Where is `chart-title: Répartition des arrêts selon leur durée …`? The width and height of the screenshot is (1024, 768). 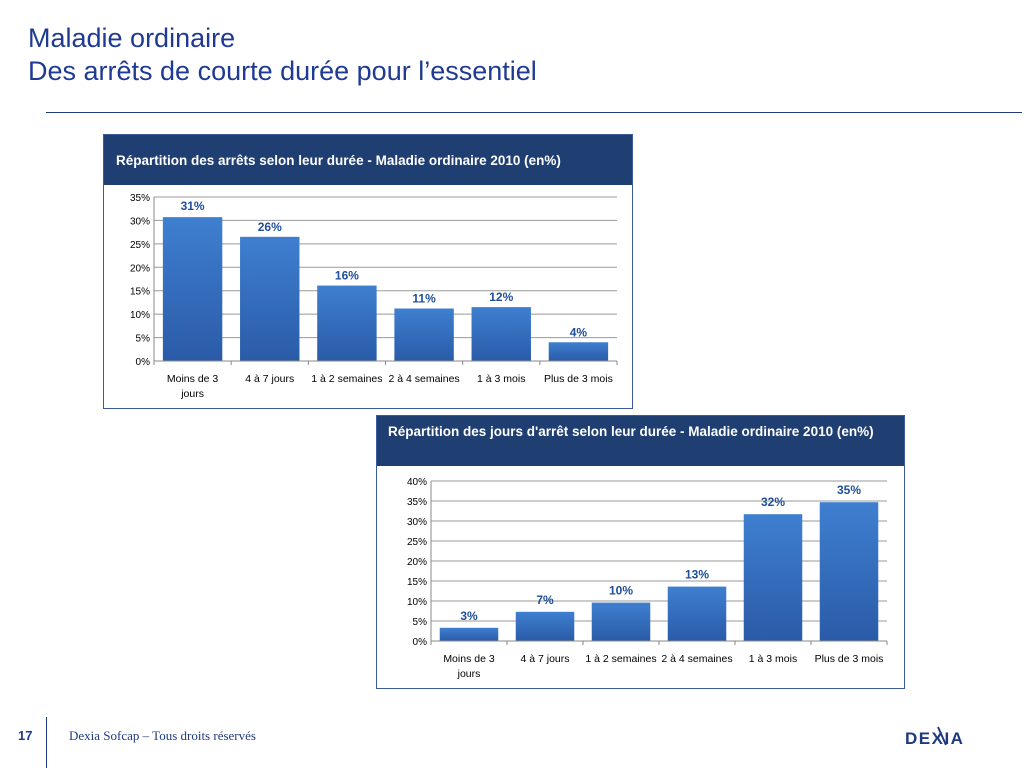 chart-title: Répartition des arrêts selon leur durée … is located at coordinates (368, 160).